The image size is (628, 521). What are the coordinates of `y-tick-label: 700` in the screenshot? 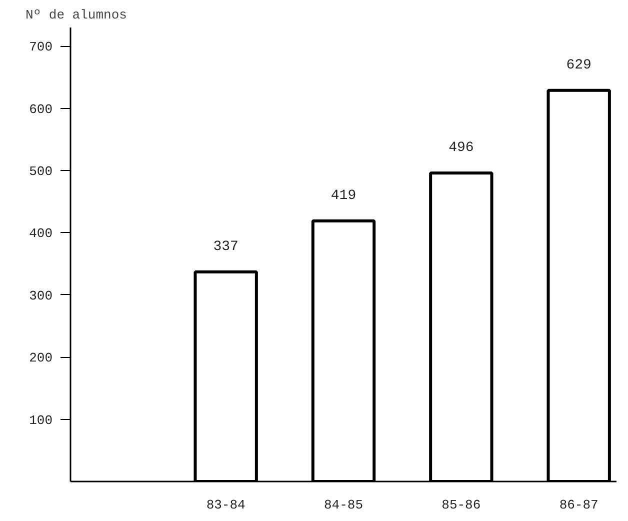 It's located at (40, 47).